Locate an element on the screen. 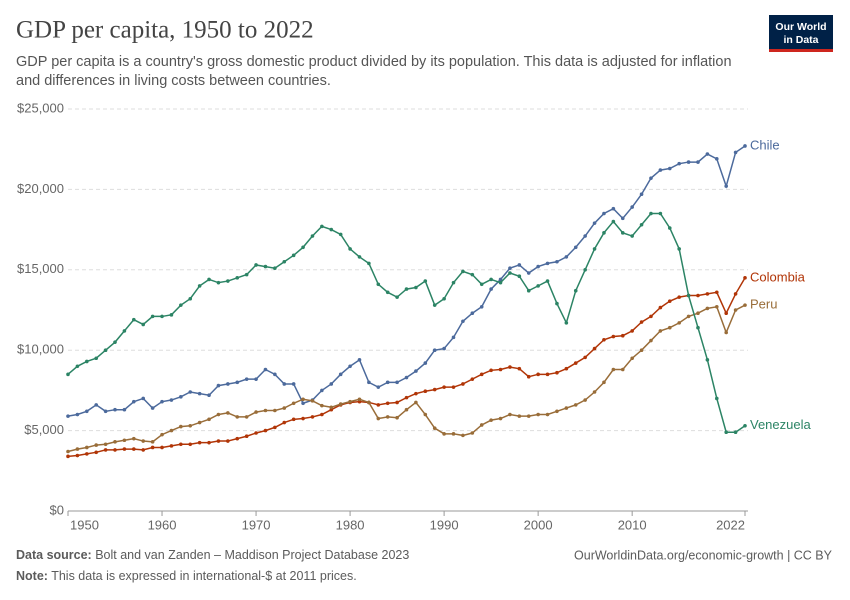  x-tick-label: 1970 is located at coordinates (256, 524).